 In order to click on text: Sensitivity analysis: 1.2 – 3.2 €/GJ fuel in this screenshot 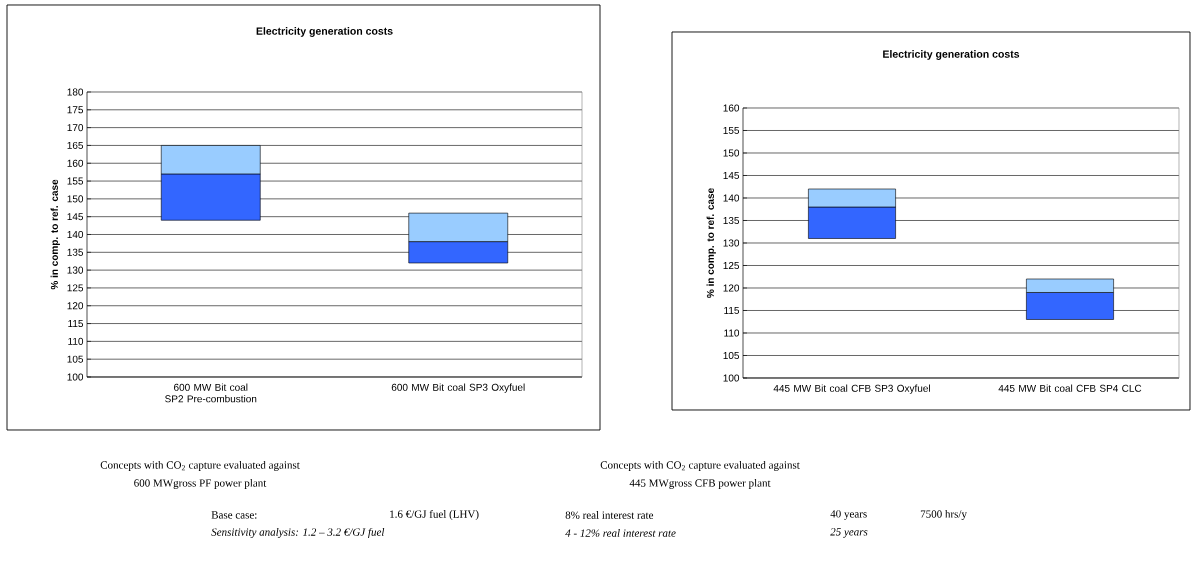, I will do `click(298, 533)`.